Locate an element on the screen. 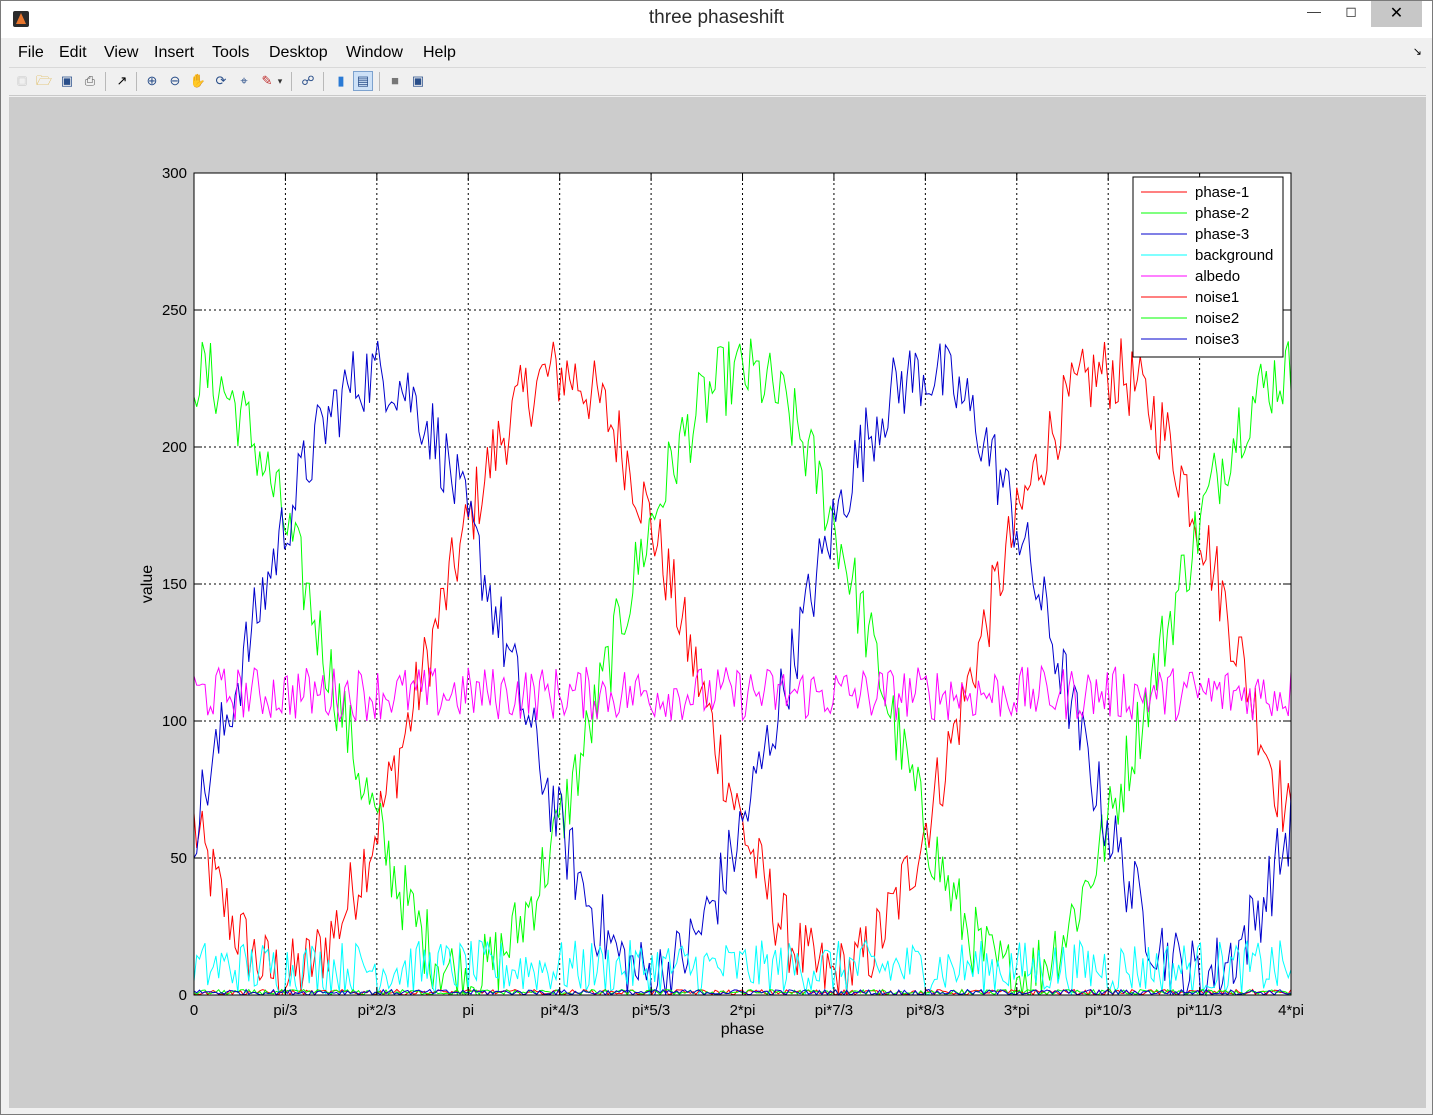  x-tick-label: pi*2/3 is located at coordinates (377, 1010).